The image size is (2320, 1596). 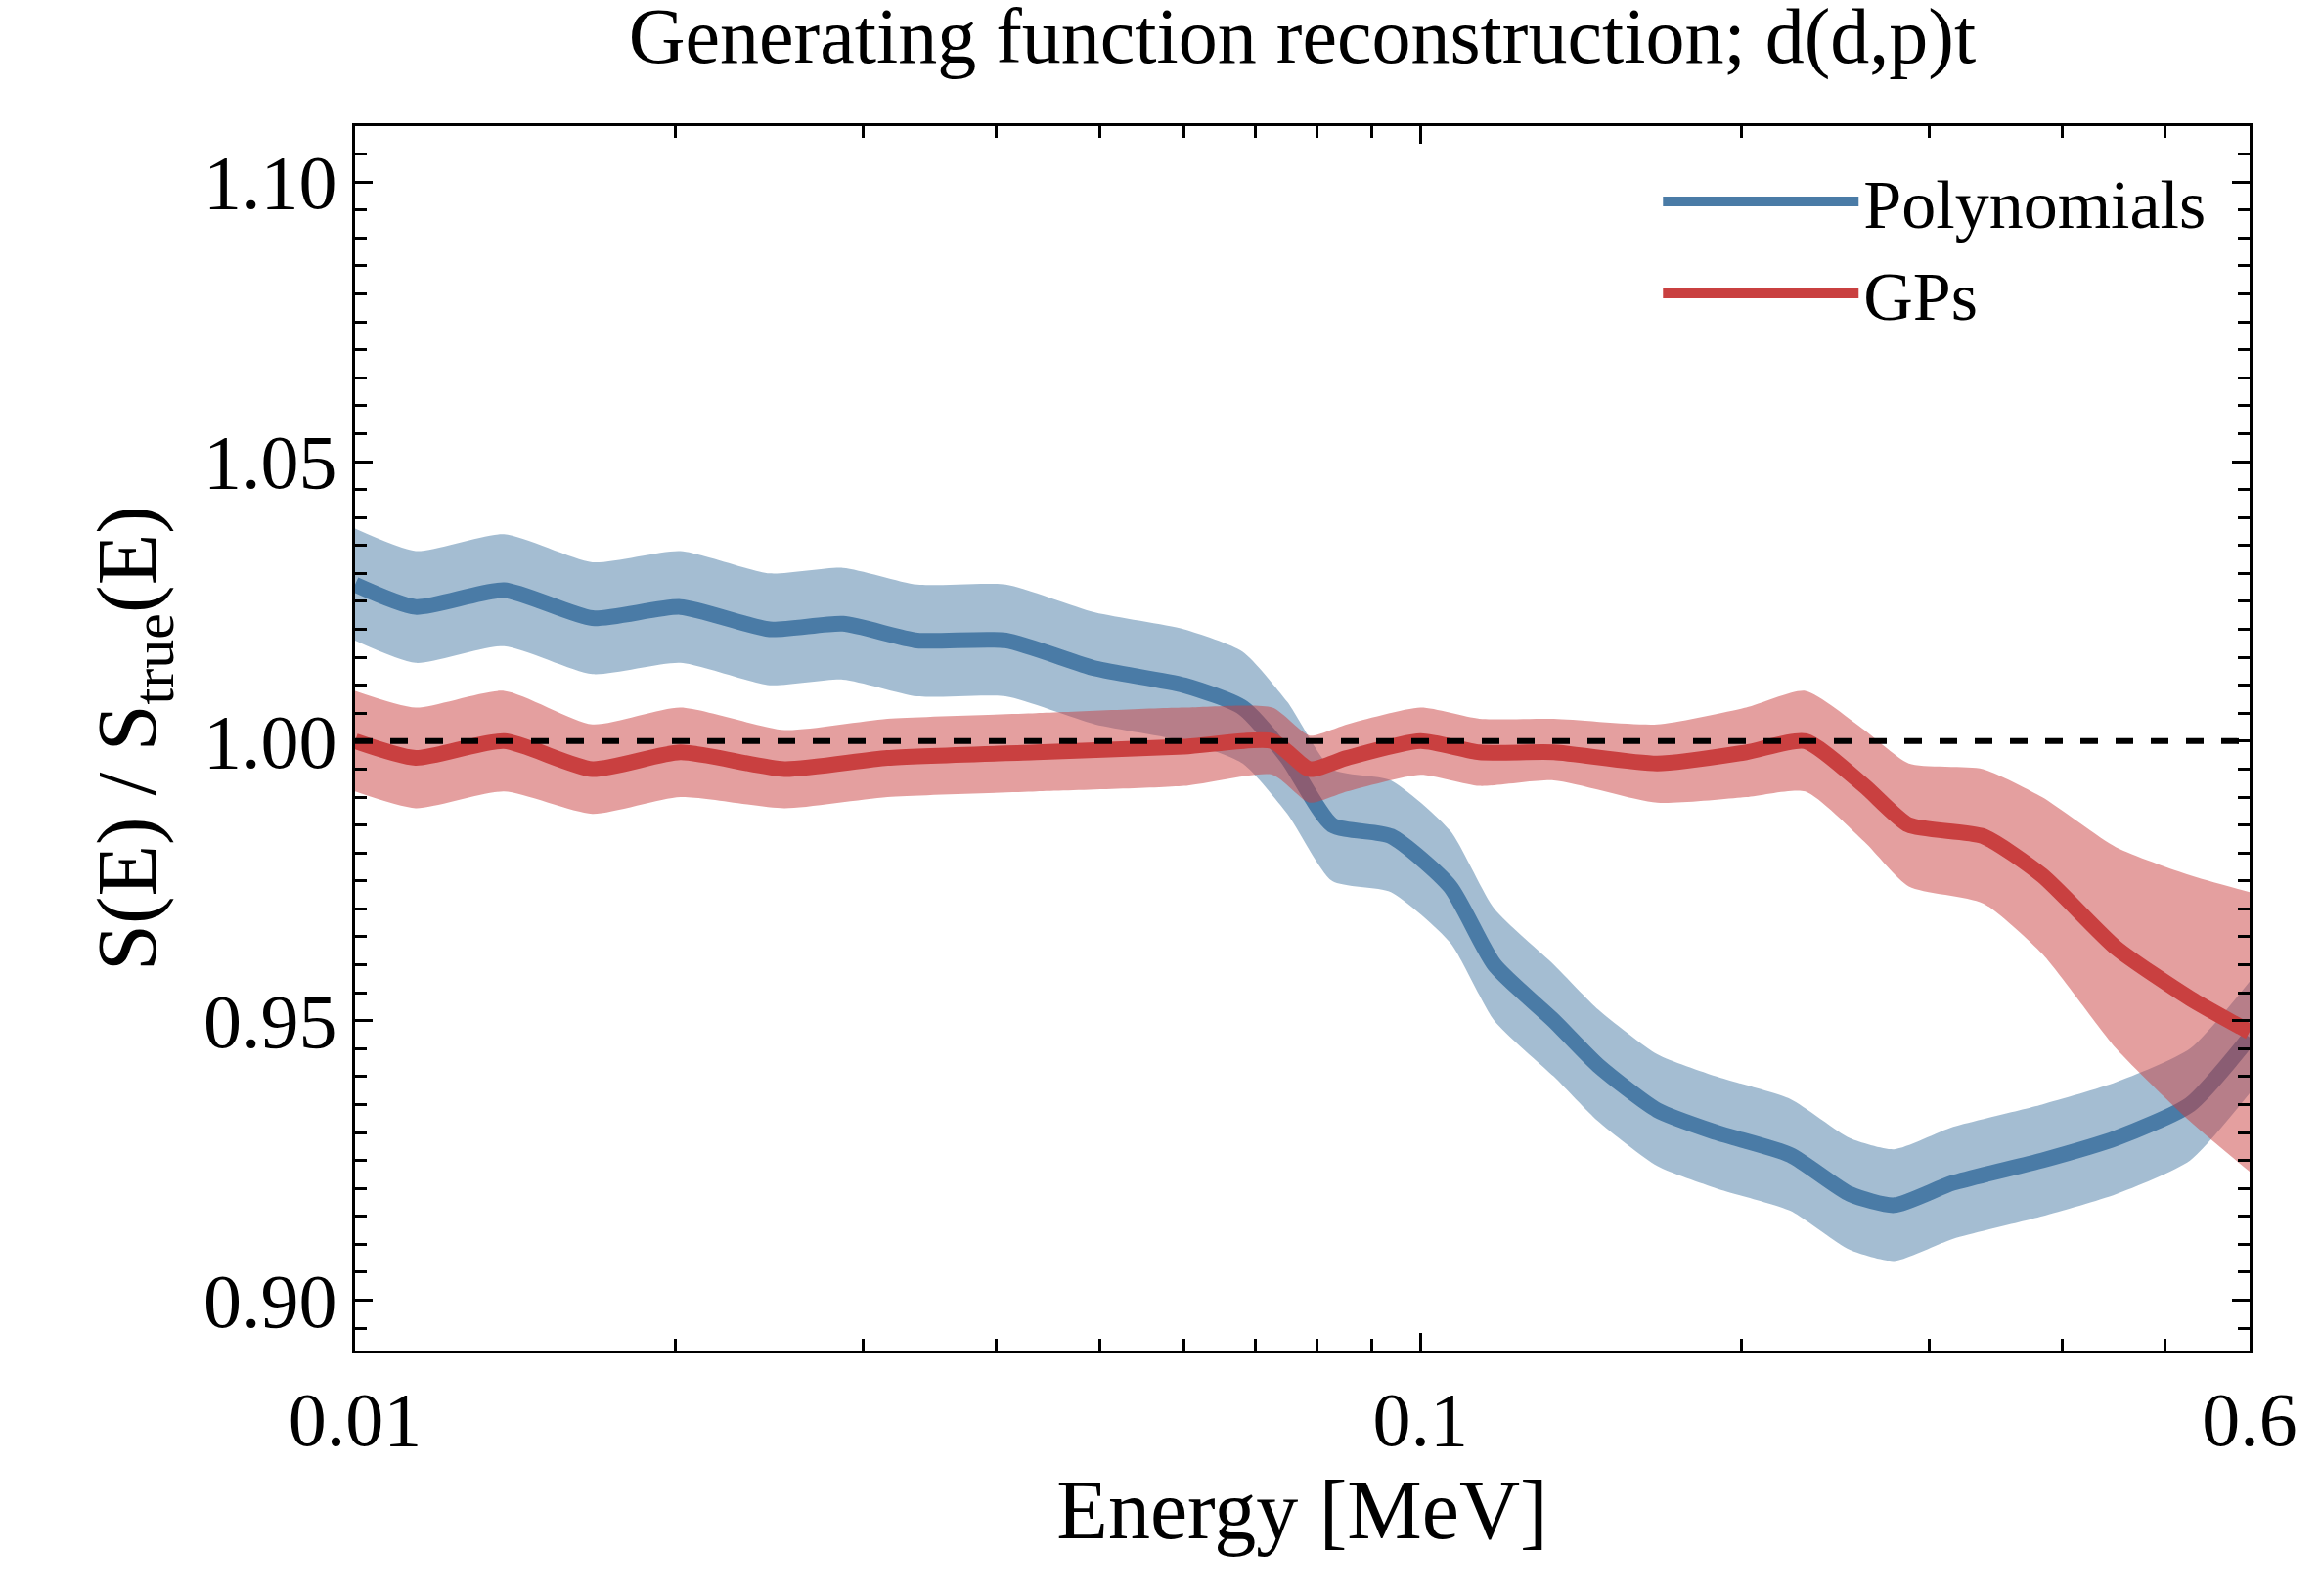 What do you see at coordinates (356, 1419) in the screenshot?
I see `x-tick-label: 0.01` at bounding box center [356, 1419].